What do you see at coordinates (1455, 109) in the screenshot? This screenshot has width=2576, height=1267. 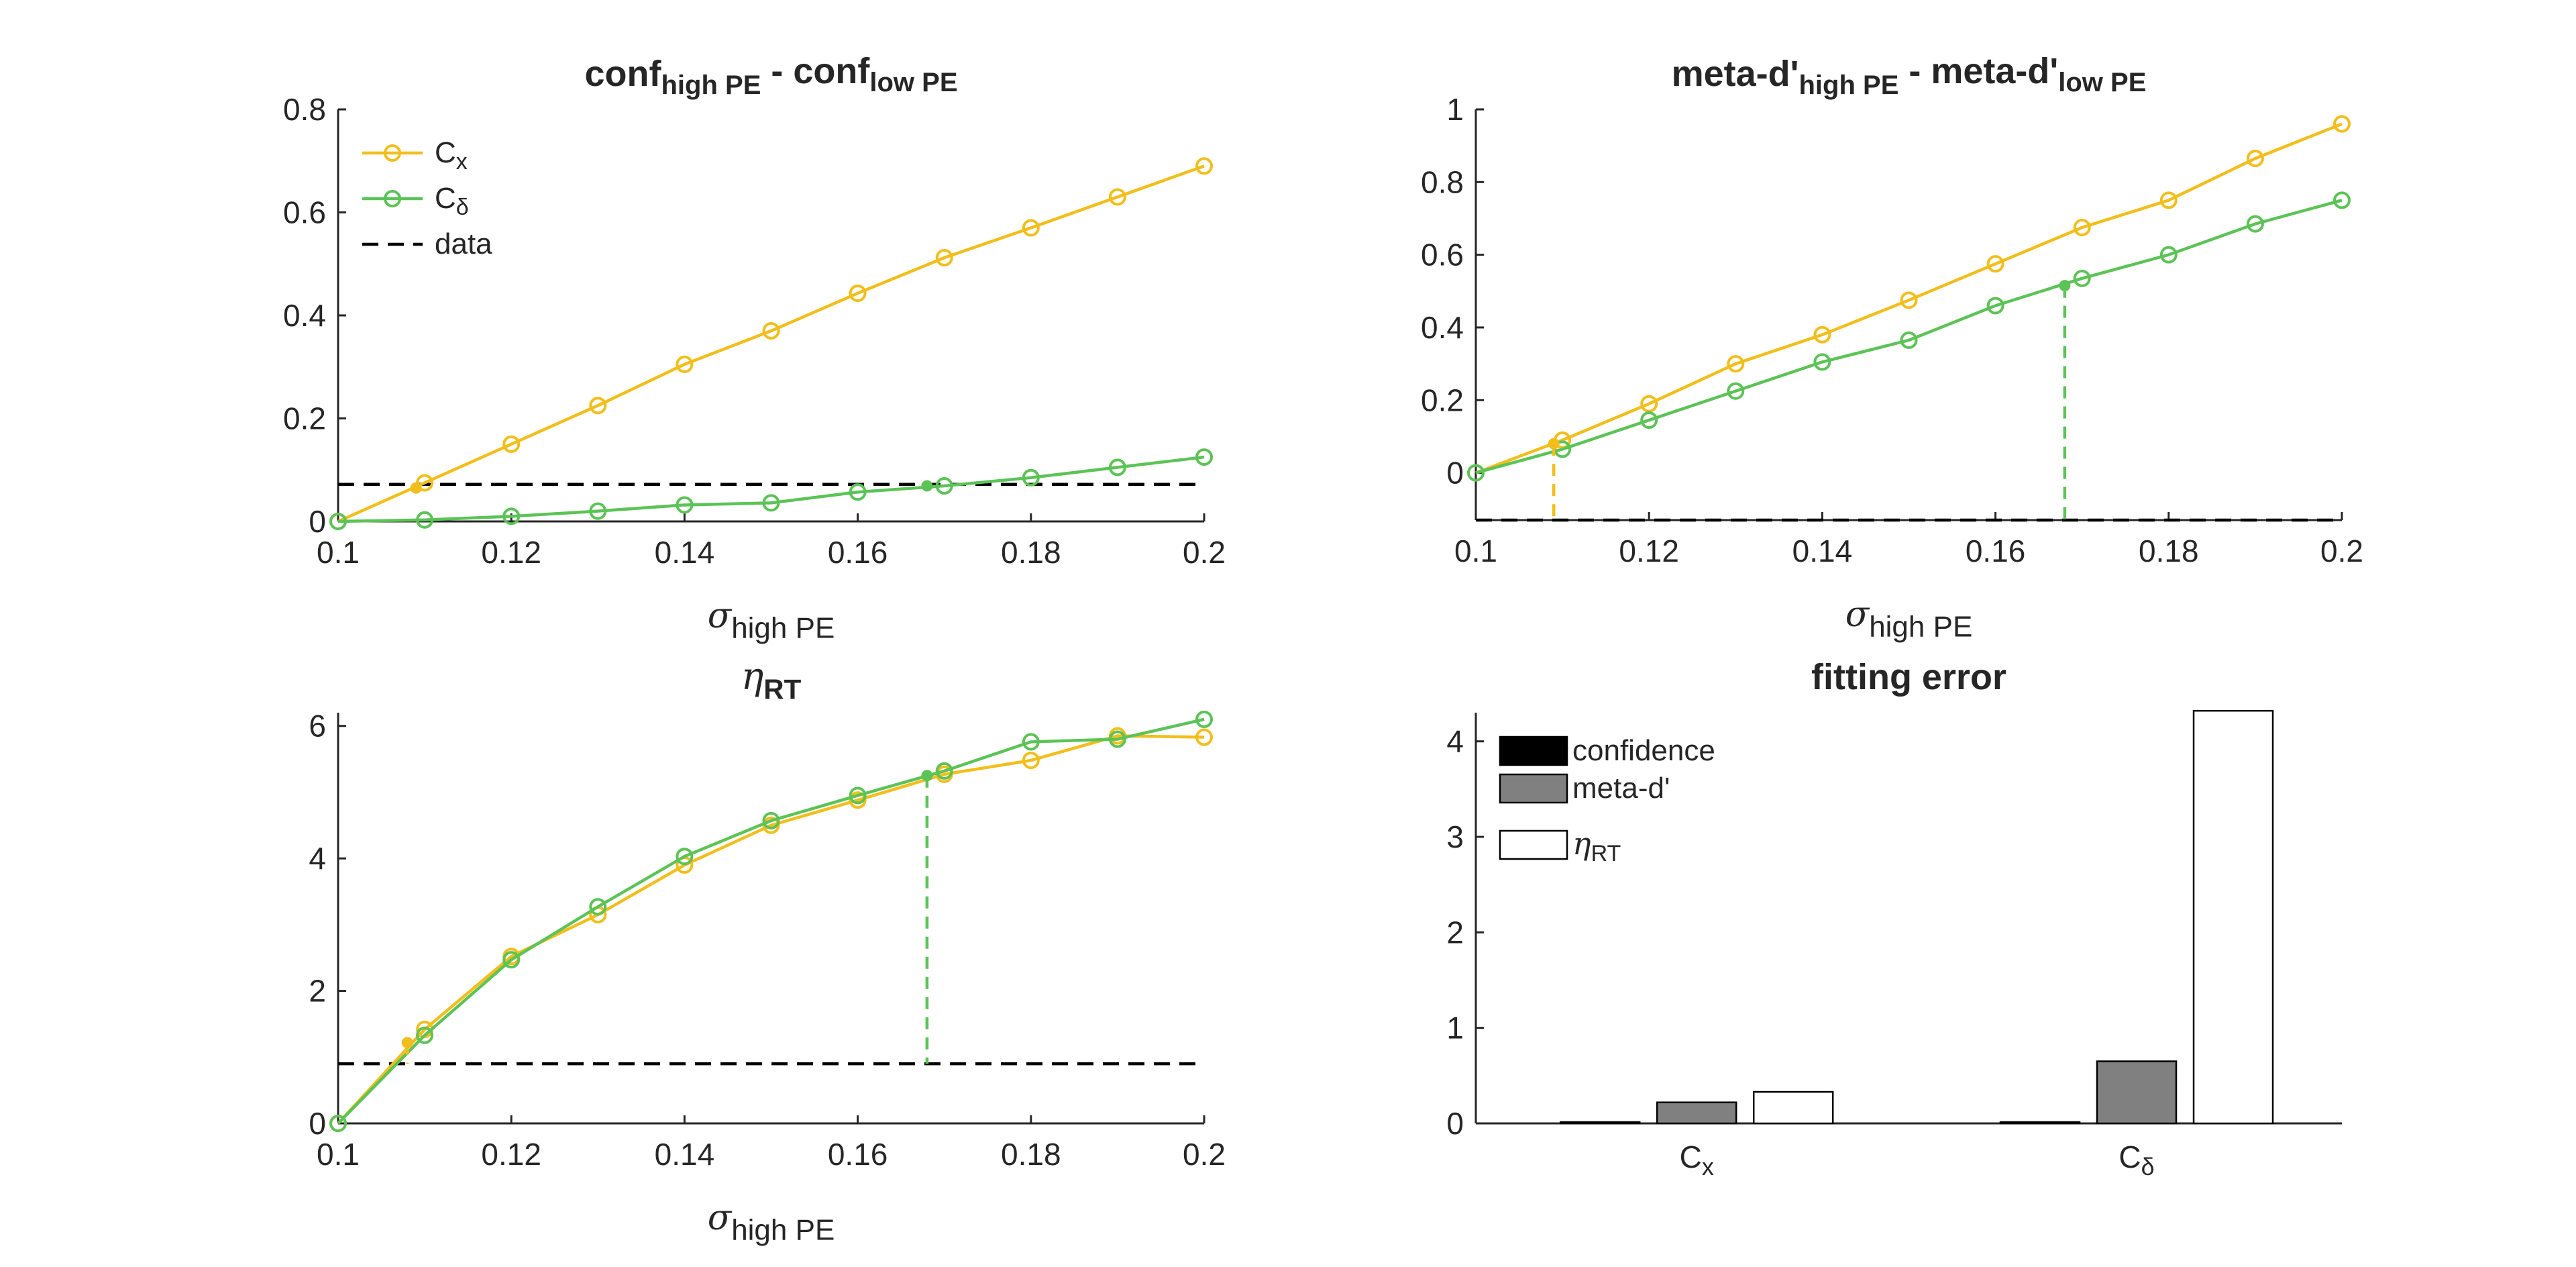 I see `y-tick-label: 1` at bounding box center [1455, 109].